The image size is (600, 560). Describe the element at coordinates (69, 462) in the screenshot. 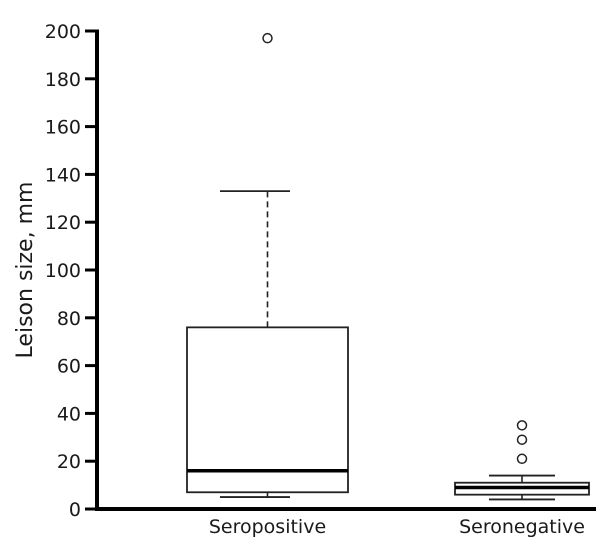

I see `y-tick-label: 20` at that location.